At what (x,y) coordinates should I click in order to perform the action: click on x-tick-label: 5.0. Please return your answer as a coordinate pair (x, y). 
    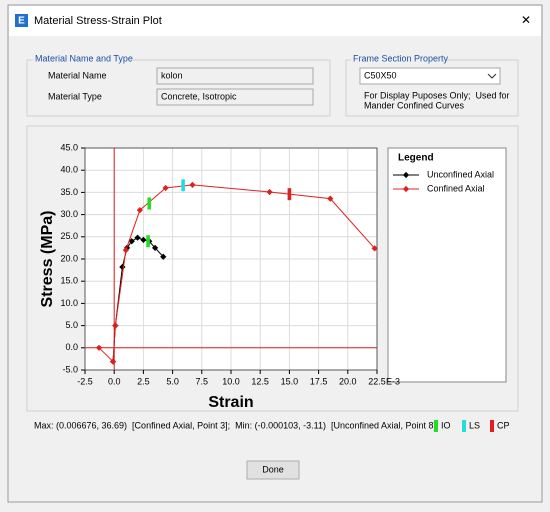
    Looking at the image, I should click on (172, 381).